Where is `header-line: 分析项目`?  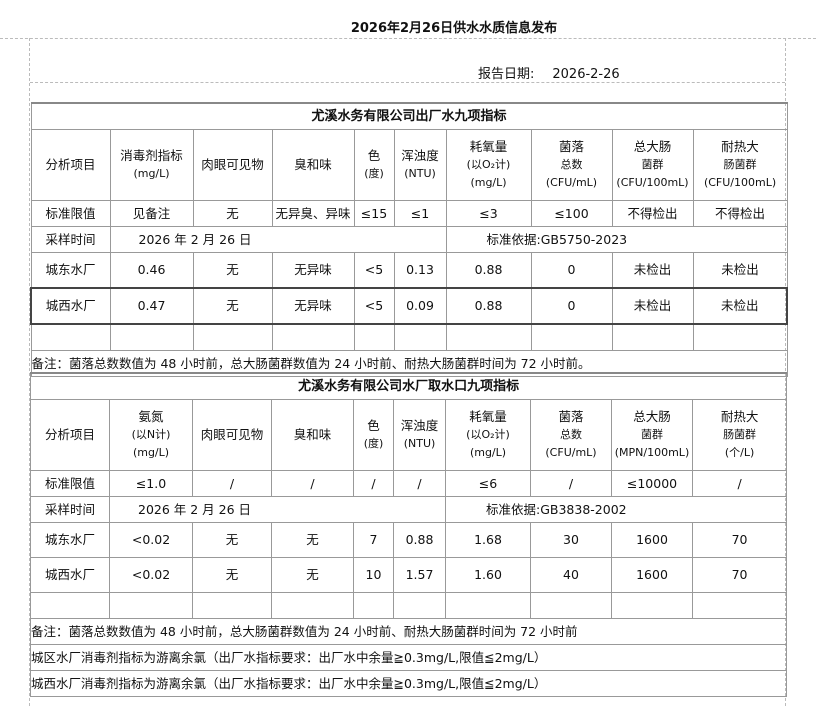 header-line: 分析项目 is located at coordinates (69, 434).